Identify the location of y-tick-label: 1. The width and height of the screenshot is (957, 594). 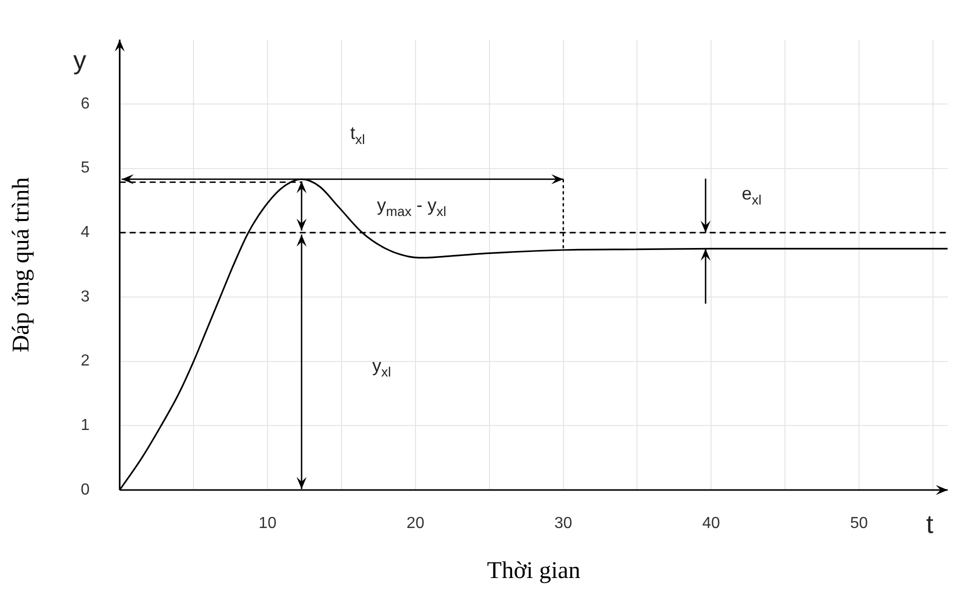
(85, 425).